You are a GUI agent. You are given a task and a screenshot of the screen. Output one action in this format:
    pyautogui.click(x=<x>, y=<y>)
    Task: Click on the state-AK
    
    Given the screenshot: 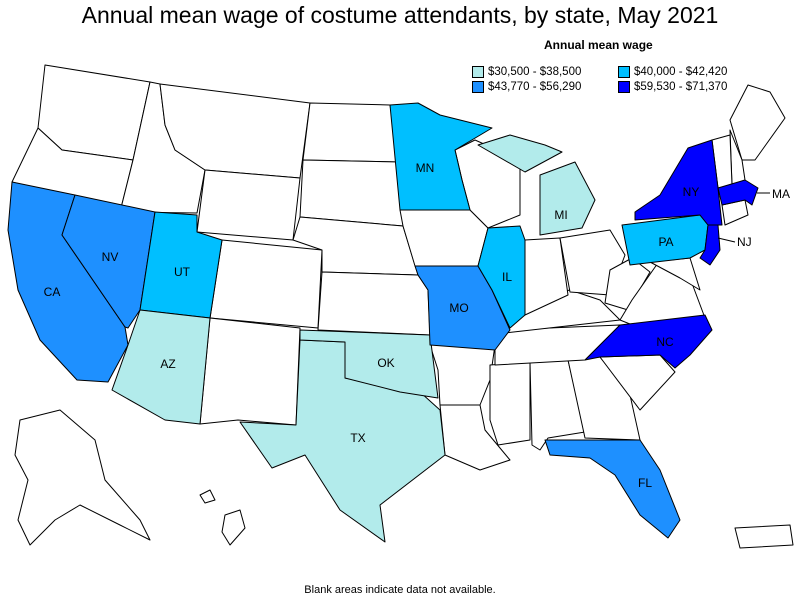 What is the action you would take?
    pyautogui.click(x=82, y=477)
    